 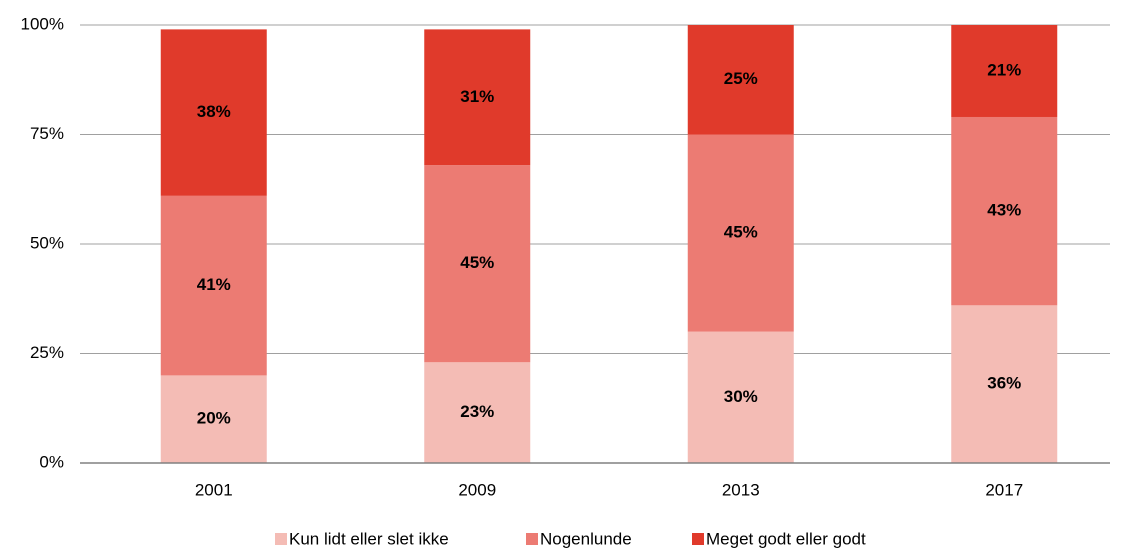 I want to click on y-tick-label: 75%, so click(x=47, y=133).